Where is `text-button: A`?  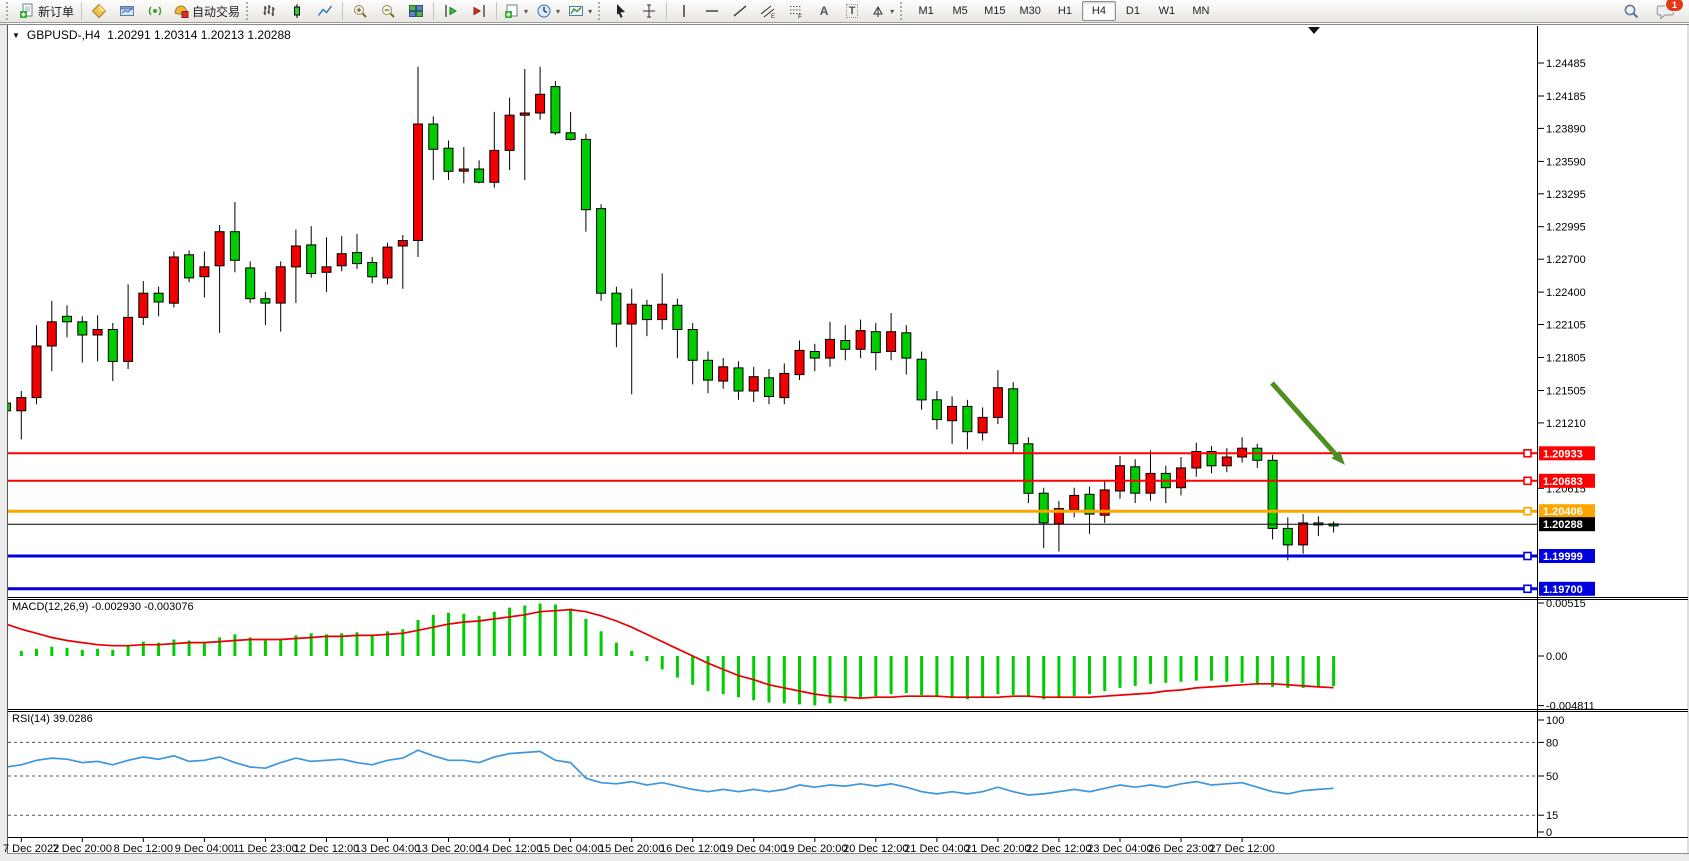 text-button: A is located at coordinates (824, 11).